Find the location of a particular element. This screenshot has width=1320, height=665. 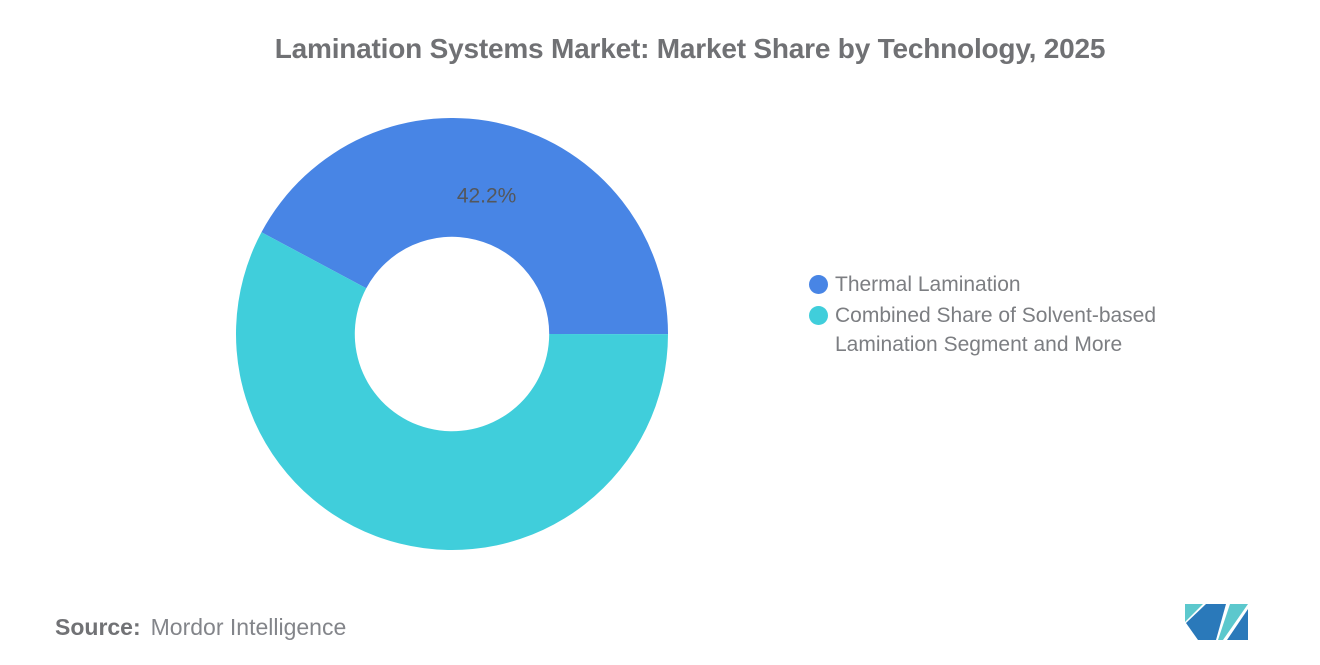

logo-teal-wedge-icon is located at coordinates (1233, 622).